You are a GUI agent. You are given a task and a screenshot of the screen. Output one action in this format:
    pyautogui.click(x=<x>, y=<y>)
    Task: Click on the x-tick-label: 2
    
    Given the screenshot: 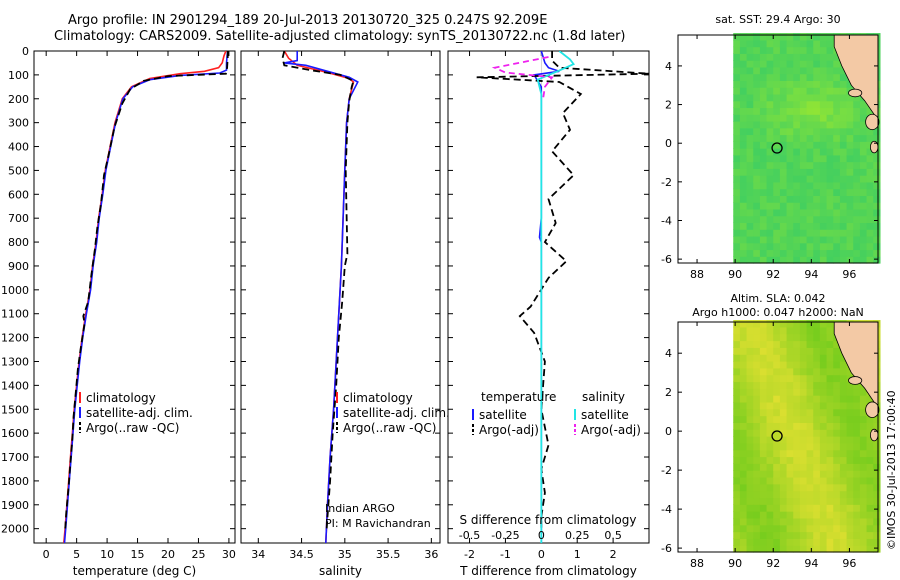 What is the action you would take?
    pyautogui.click(x=613, y=554)
    